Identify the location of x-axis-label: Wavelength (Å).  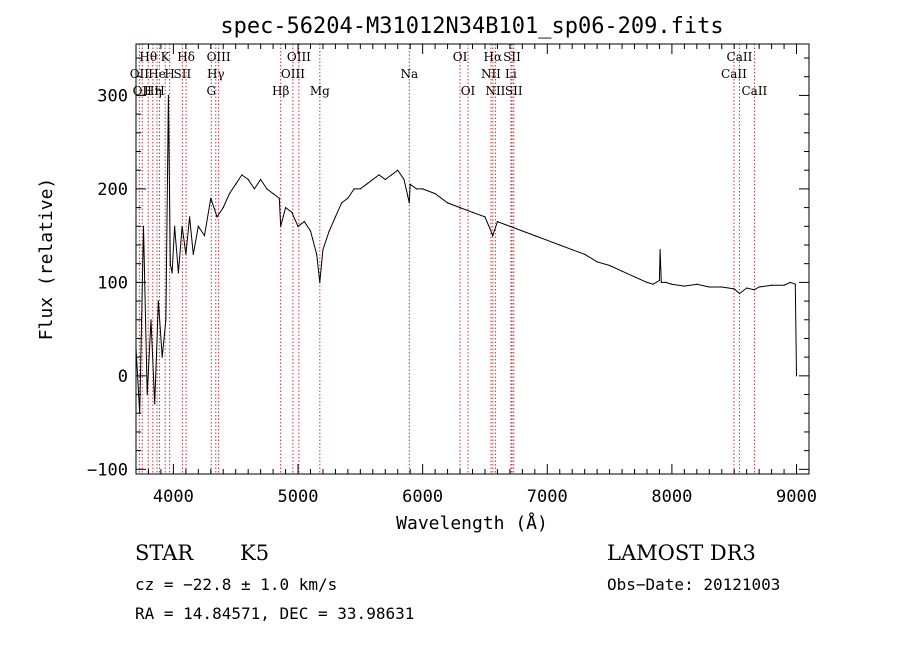
(472, 523).